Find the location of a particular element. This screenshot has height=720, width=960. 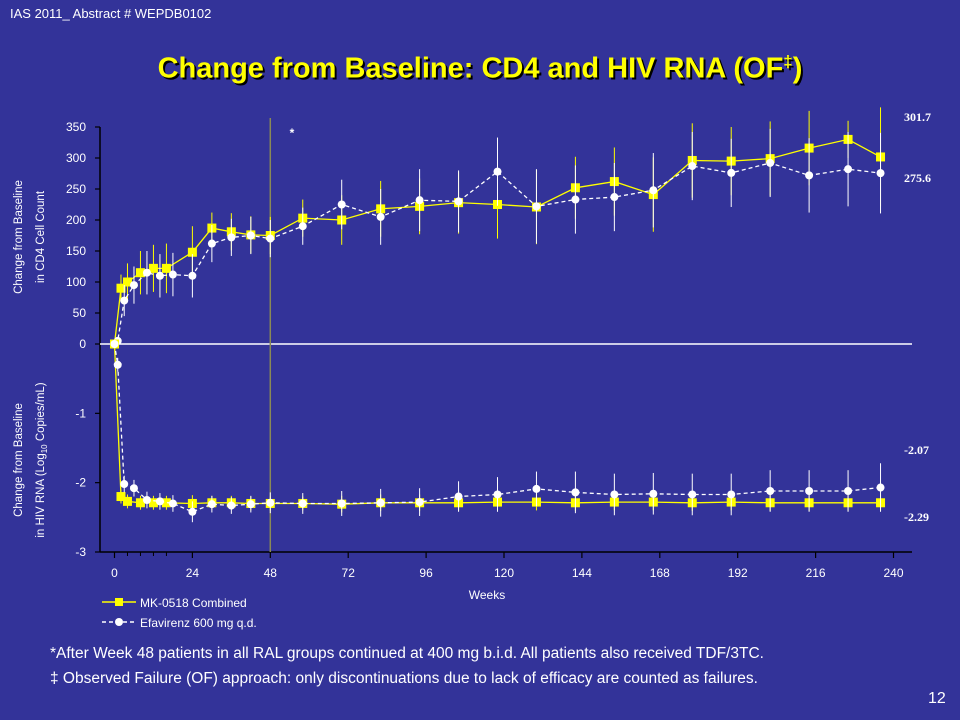

xtick-label-6: 144 is located at coordinates (582, 573).